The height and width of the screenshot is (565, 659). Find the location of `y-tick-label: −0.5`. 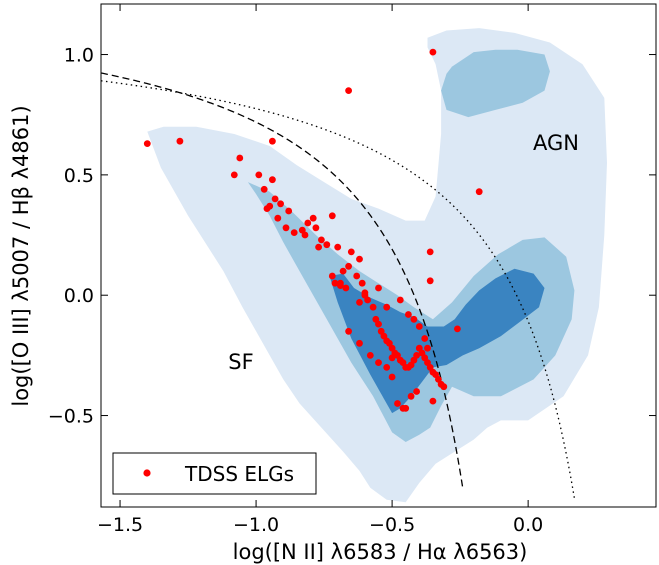

y-tick-label: −0.5 is located at coordinates (71, 417).